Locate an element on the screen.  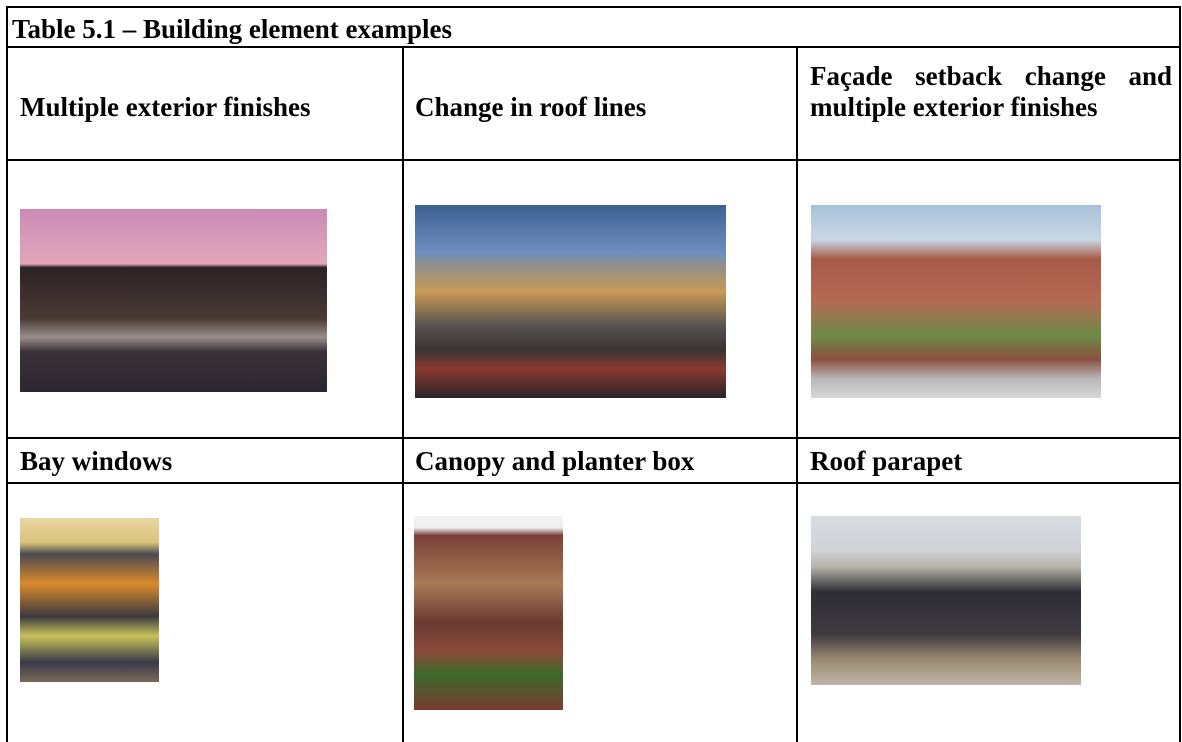
cell-header: Change in roof lines is located at coordinates (531, 107).